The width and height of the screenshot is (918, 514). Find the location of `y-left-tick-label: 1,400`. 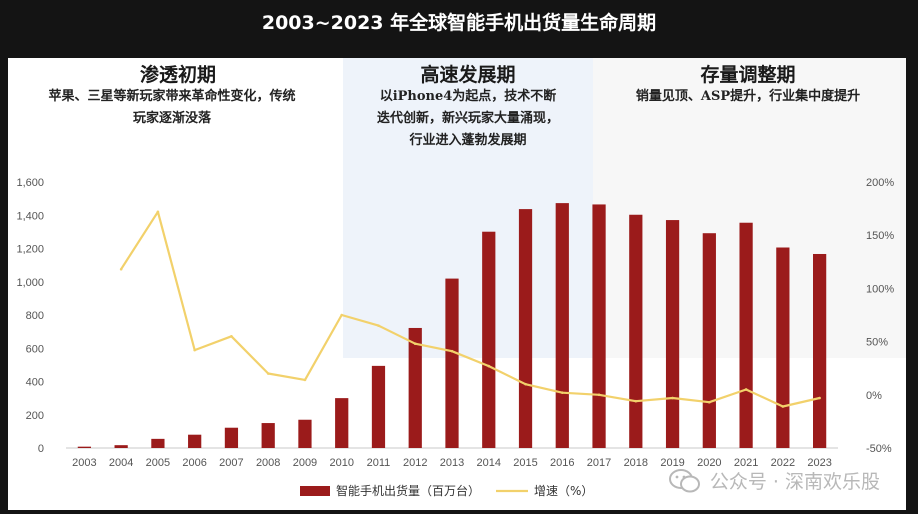

y-left-tick-label: 1,400 is located at coordinates (30, 216).